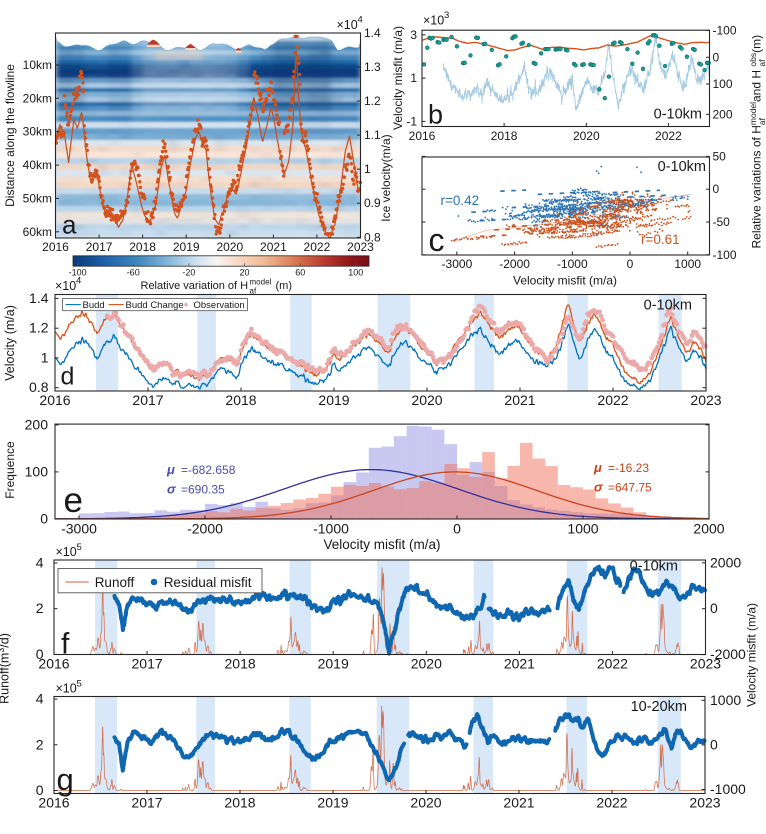  I want to click on svg-text: r=0.61, so click(660, 239).